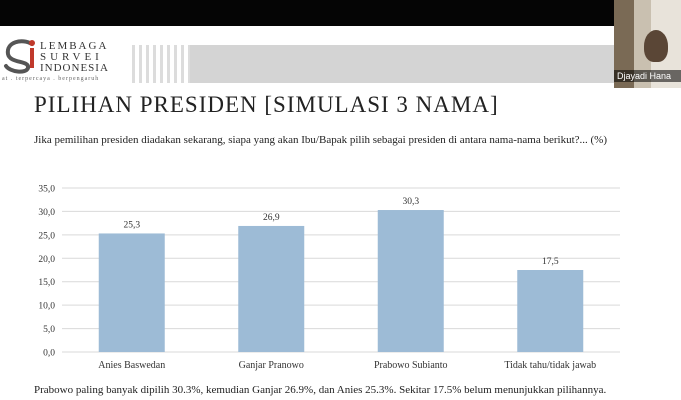 The height and width of the screenshot is (400, 681). What do you see at coordinates (411, 365) in the screenshot?
I see `x-category-label: Prabowo Subianto` at bounding box center [411, 365].